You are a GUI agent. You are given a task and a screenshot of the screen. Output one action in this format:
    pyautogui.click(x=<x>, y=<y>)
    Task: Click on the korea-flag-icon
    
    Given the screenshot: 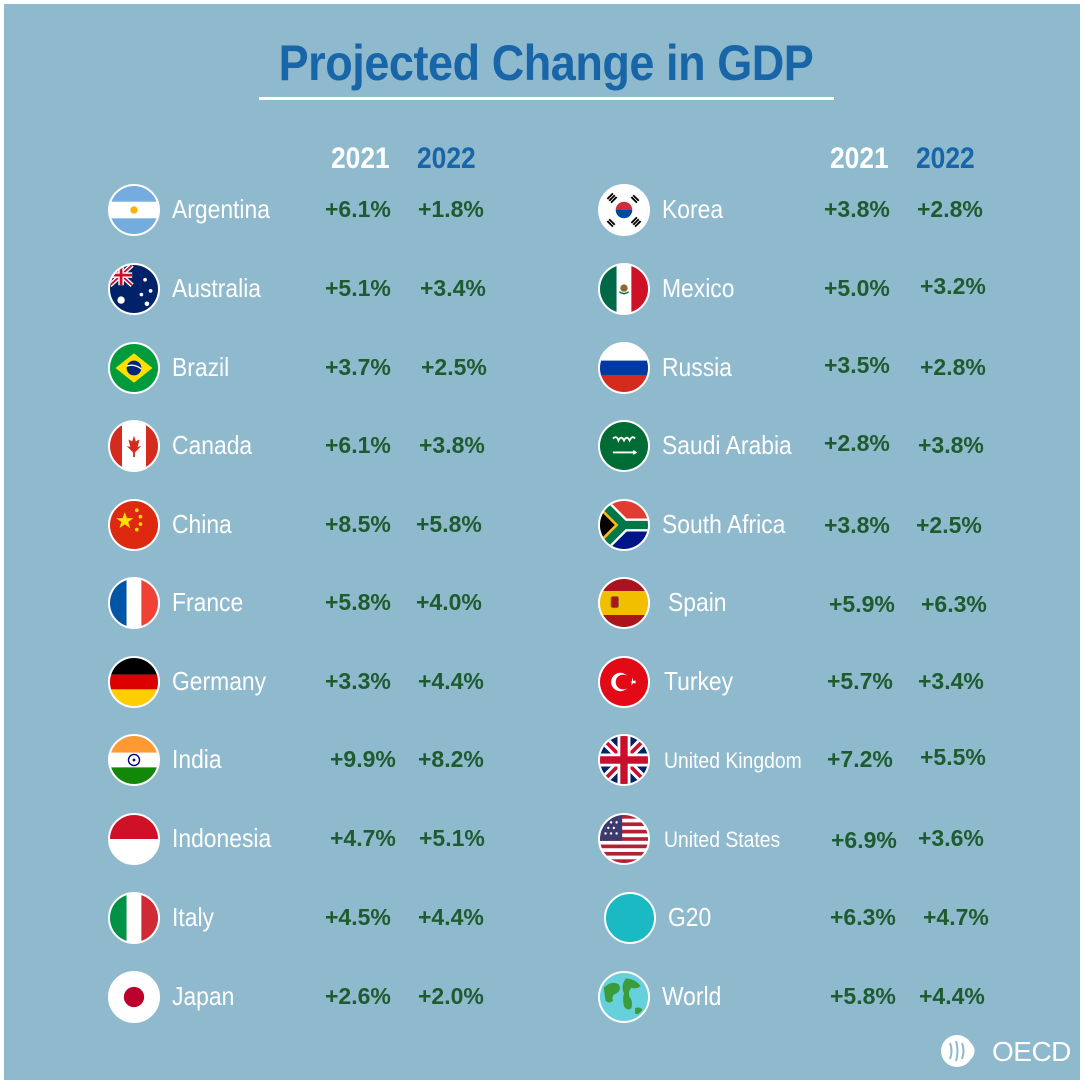 What is the action you would take?
    pyautogui.click(x=624, y=210)
    